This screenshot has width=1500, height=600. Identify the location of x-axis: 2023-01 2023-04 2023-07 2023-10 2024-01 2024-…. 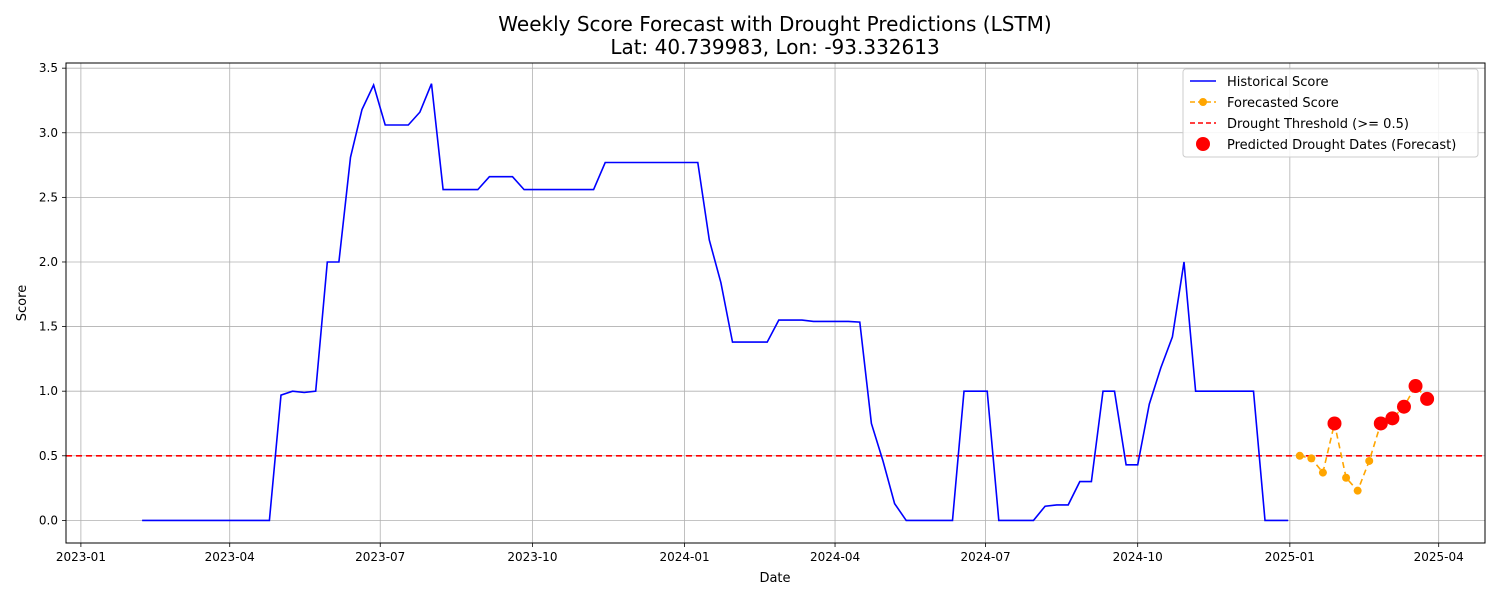
(760, 553).